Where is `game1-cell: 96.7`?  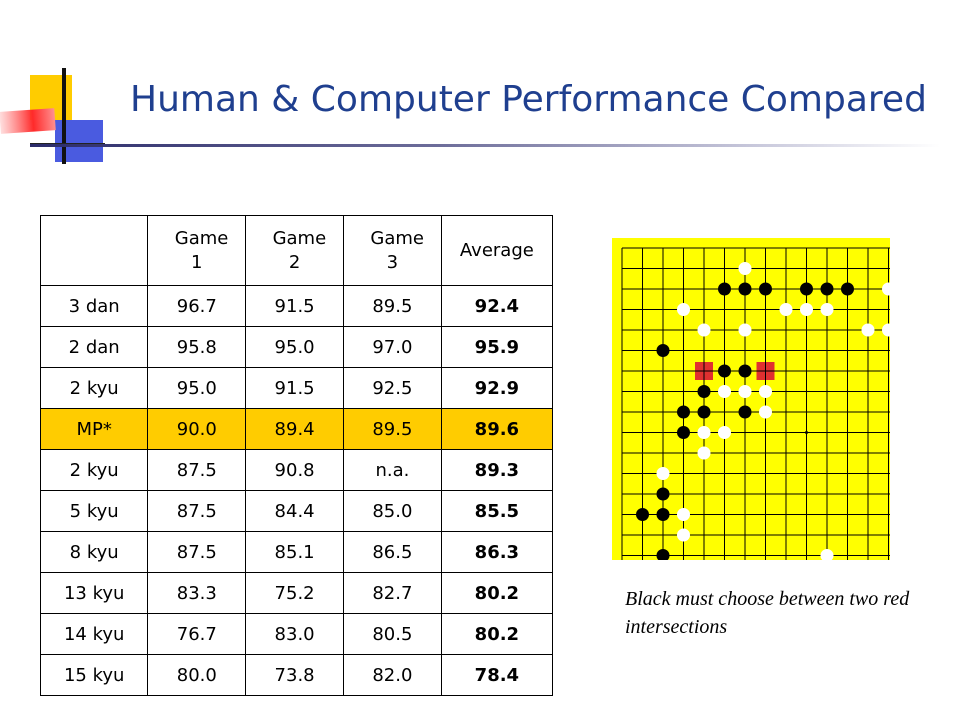 game1-cell: 96.7 is located at coordinates (197, 306).